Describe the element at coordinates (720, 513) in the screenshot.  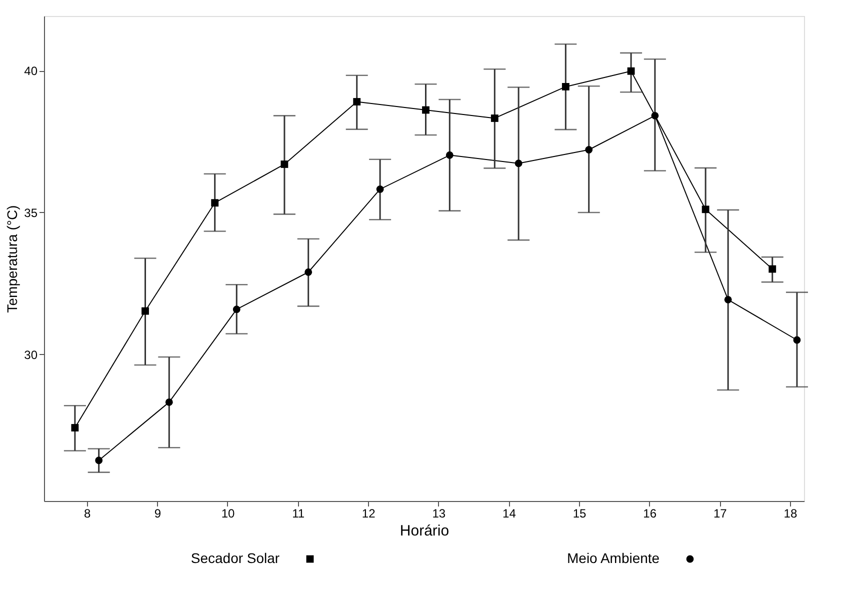
I see `x-tick-label: 17` at that location.